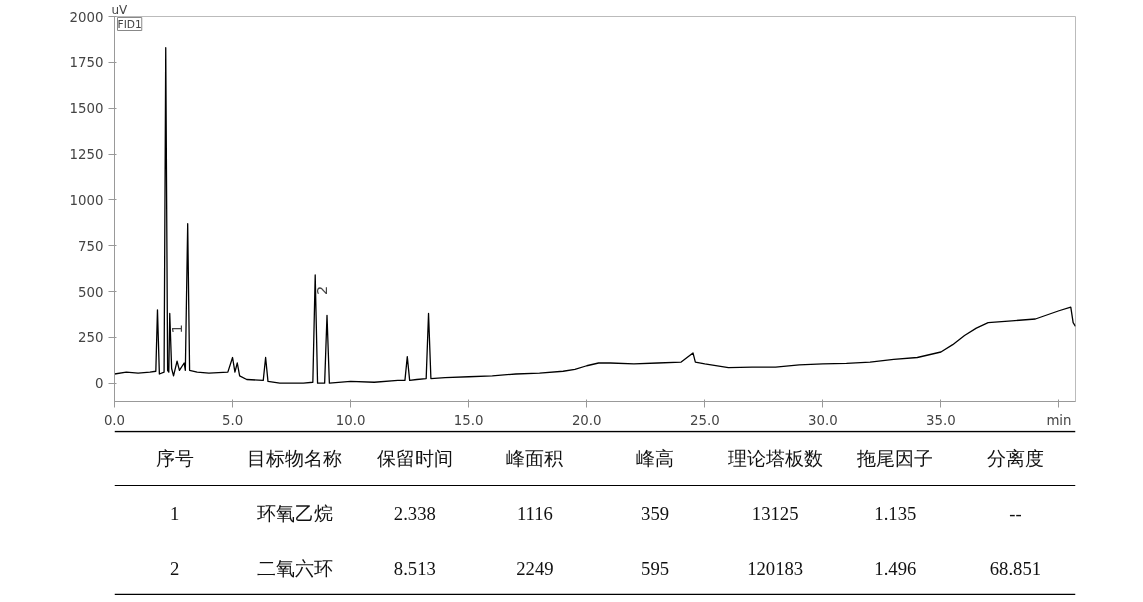 This screenshot has width=1143, height=602. What do you see at coordinates (174, 458) in the screenshot?
I see `category-label: 序号` at bounding box center [174, 458].